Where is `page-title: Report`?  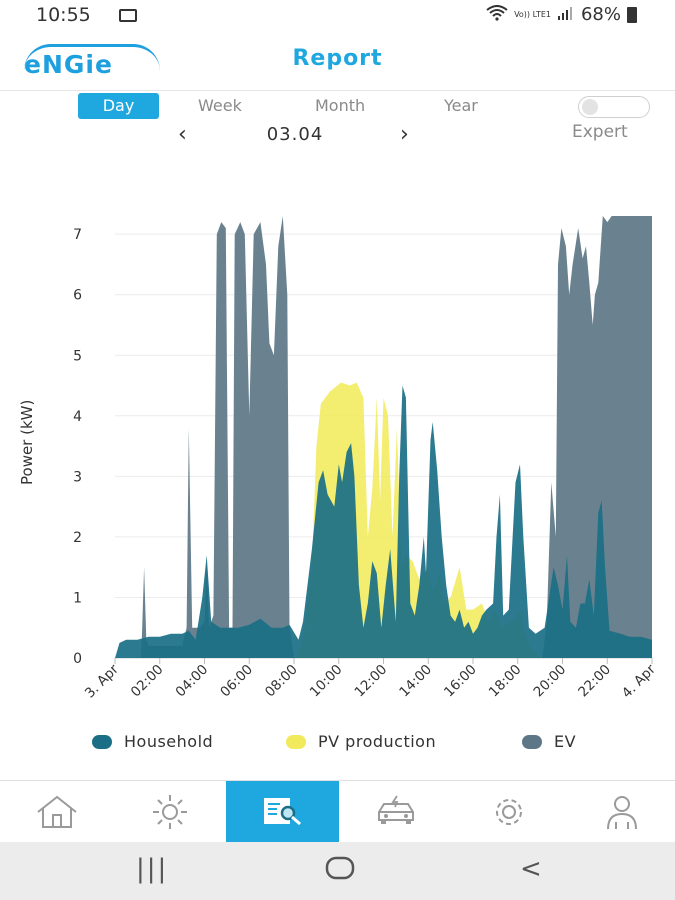
page-title: Report is located at coordinates (337, 58).